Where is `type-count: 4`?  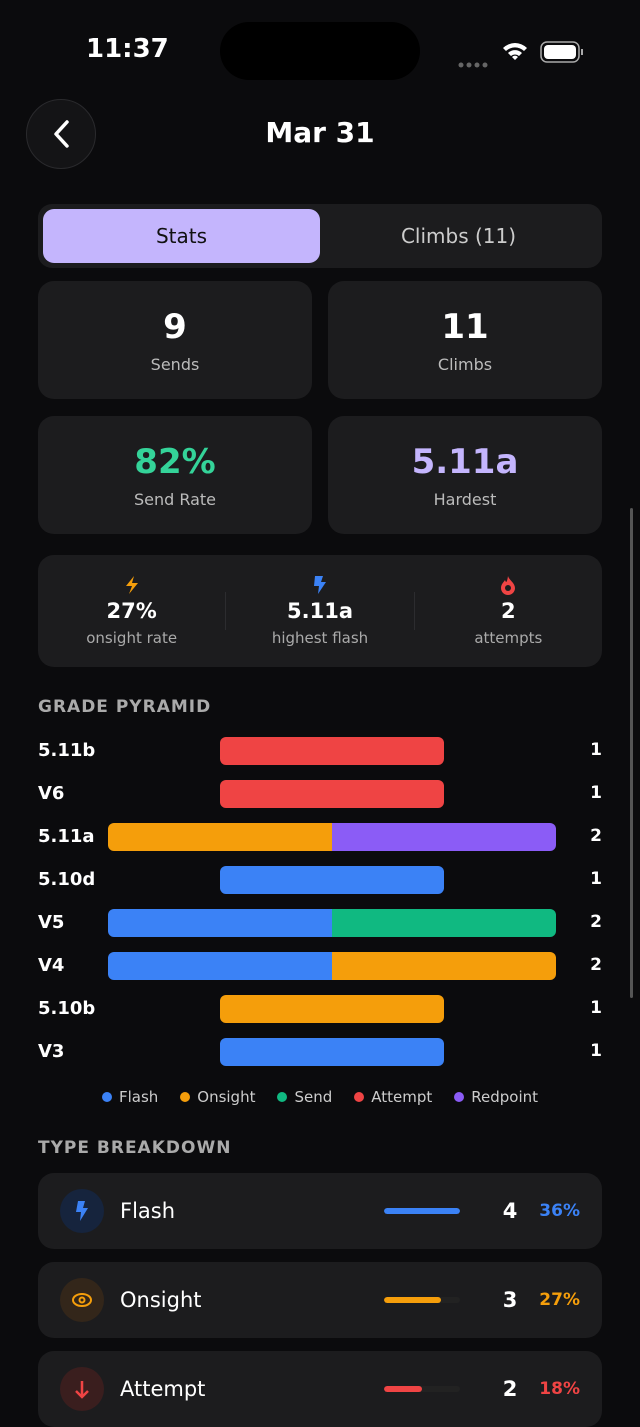 type-count: 4 is located at coordinates (510, 1211).